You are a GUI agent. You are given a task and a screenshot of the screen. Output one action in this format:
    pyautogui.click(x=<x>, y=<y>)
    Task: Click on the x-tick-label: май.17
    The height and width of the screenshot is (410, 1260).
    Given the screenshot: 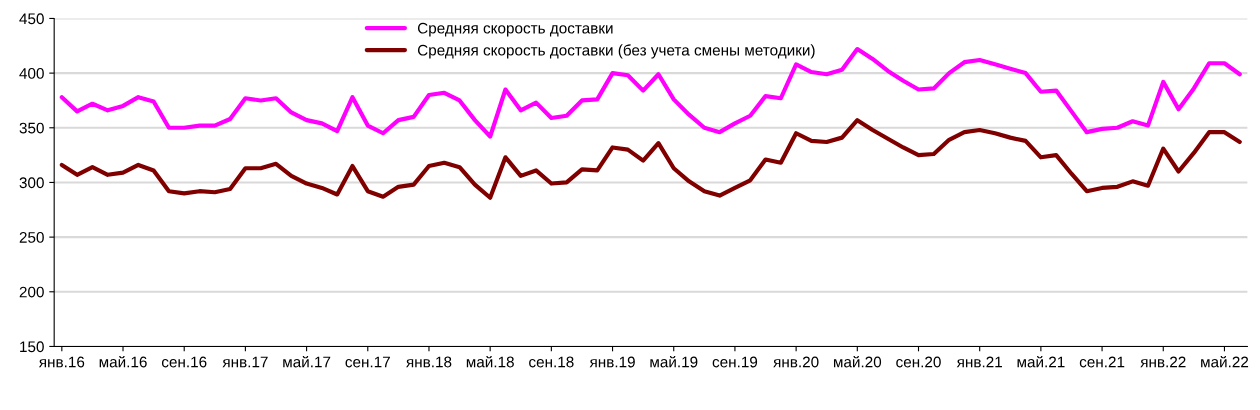 What is the action you would take?
    pyautogui.click(x=307, y=361)
    